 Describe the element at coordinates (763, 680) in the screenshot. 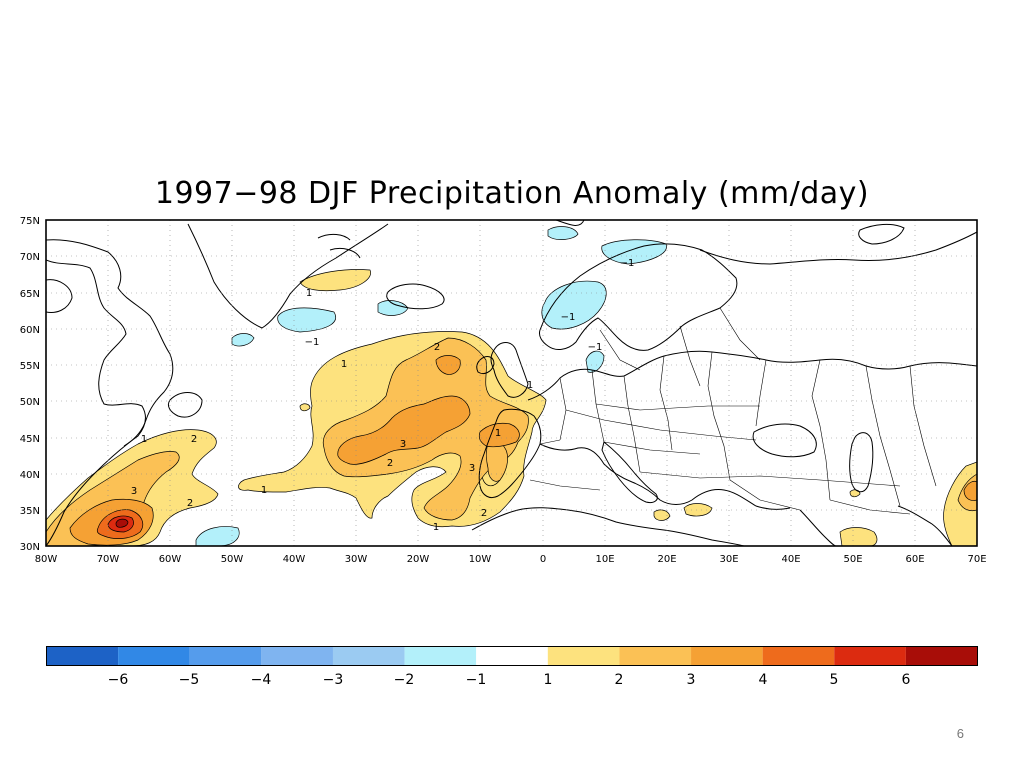

I see `colorbar-label: 4` at that location.